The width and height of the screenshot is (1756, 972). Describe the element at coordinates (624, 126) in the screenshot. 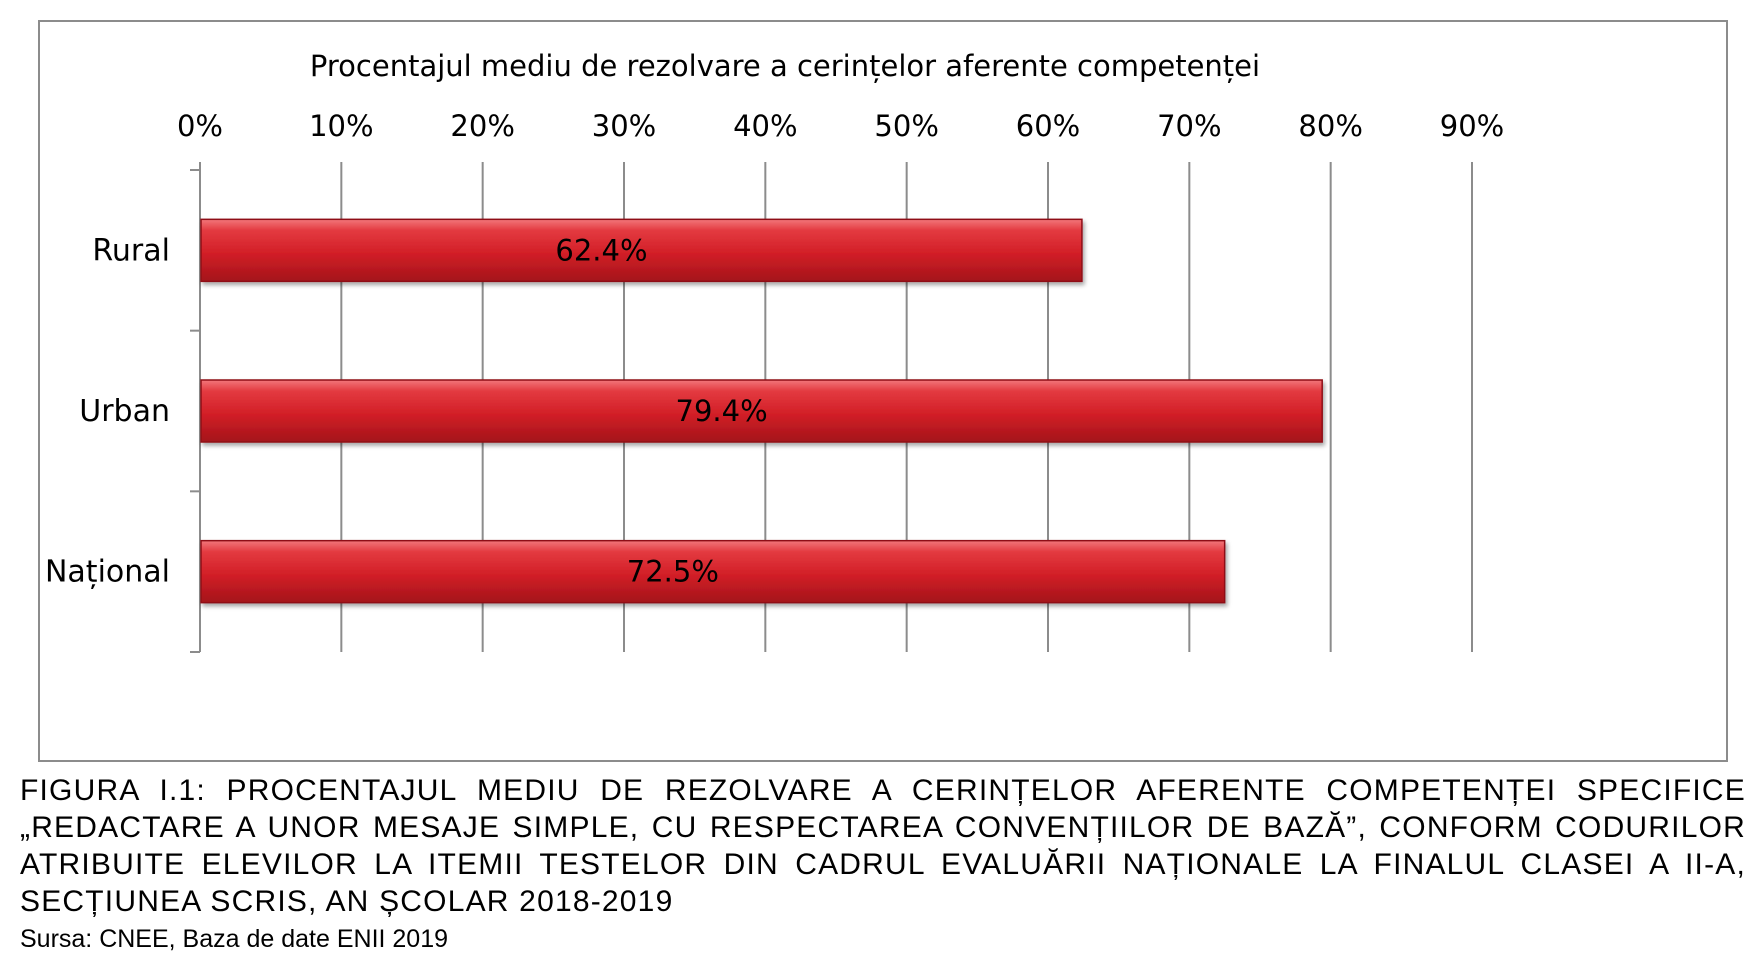

I see `x-tick-label: 30%` at that location.